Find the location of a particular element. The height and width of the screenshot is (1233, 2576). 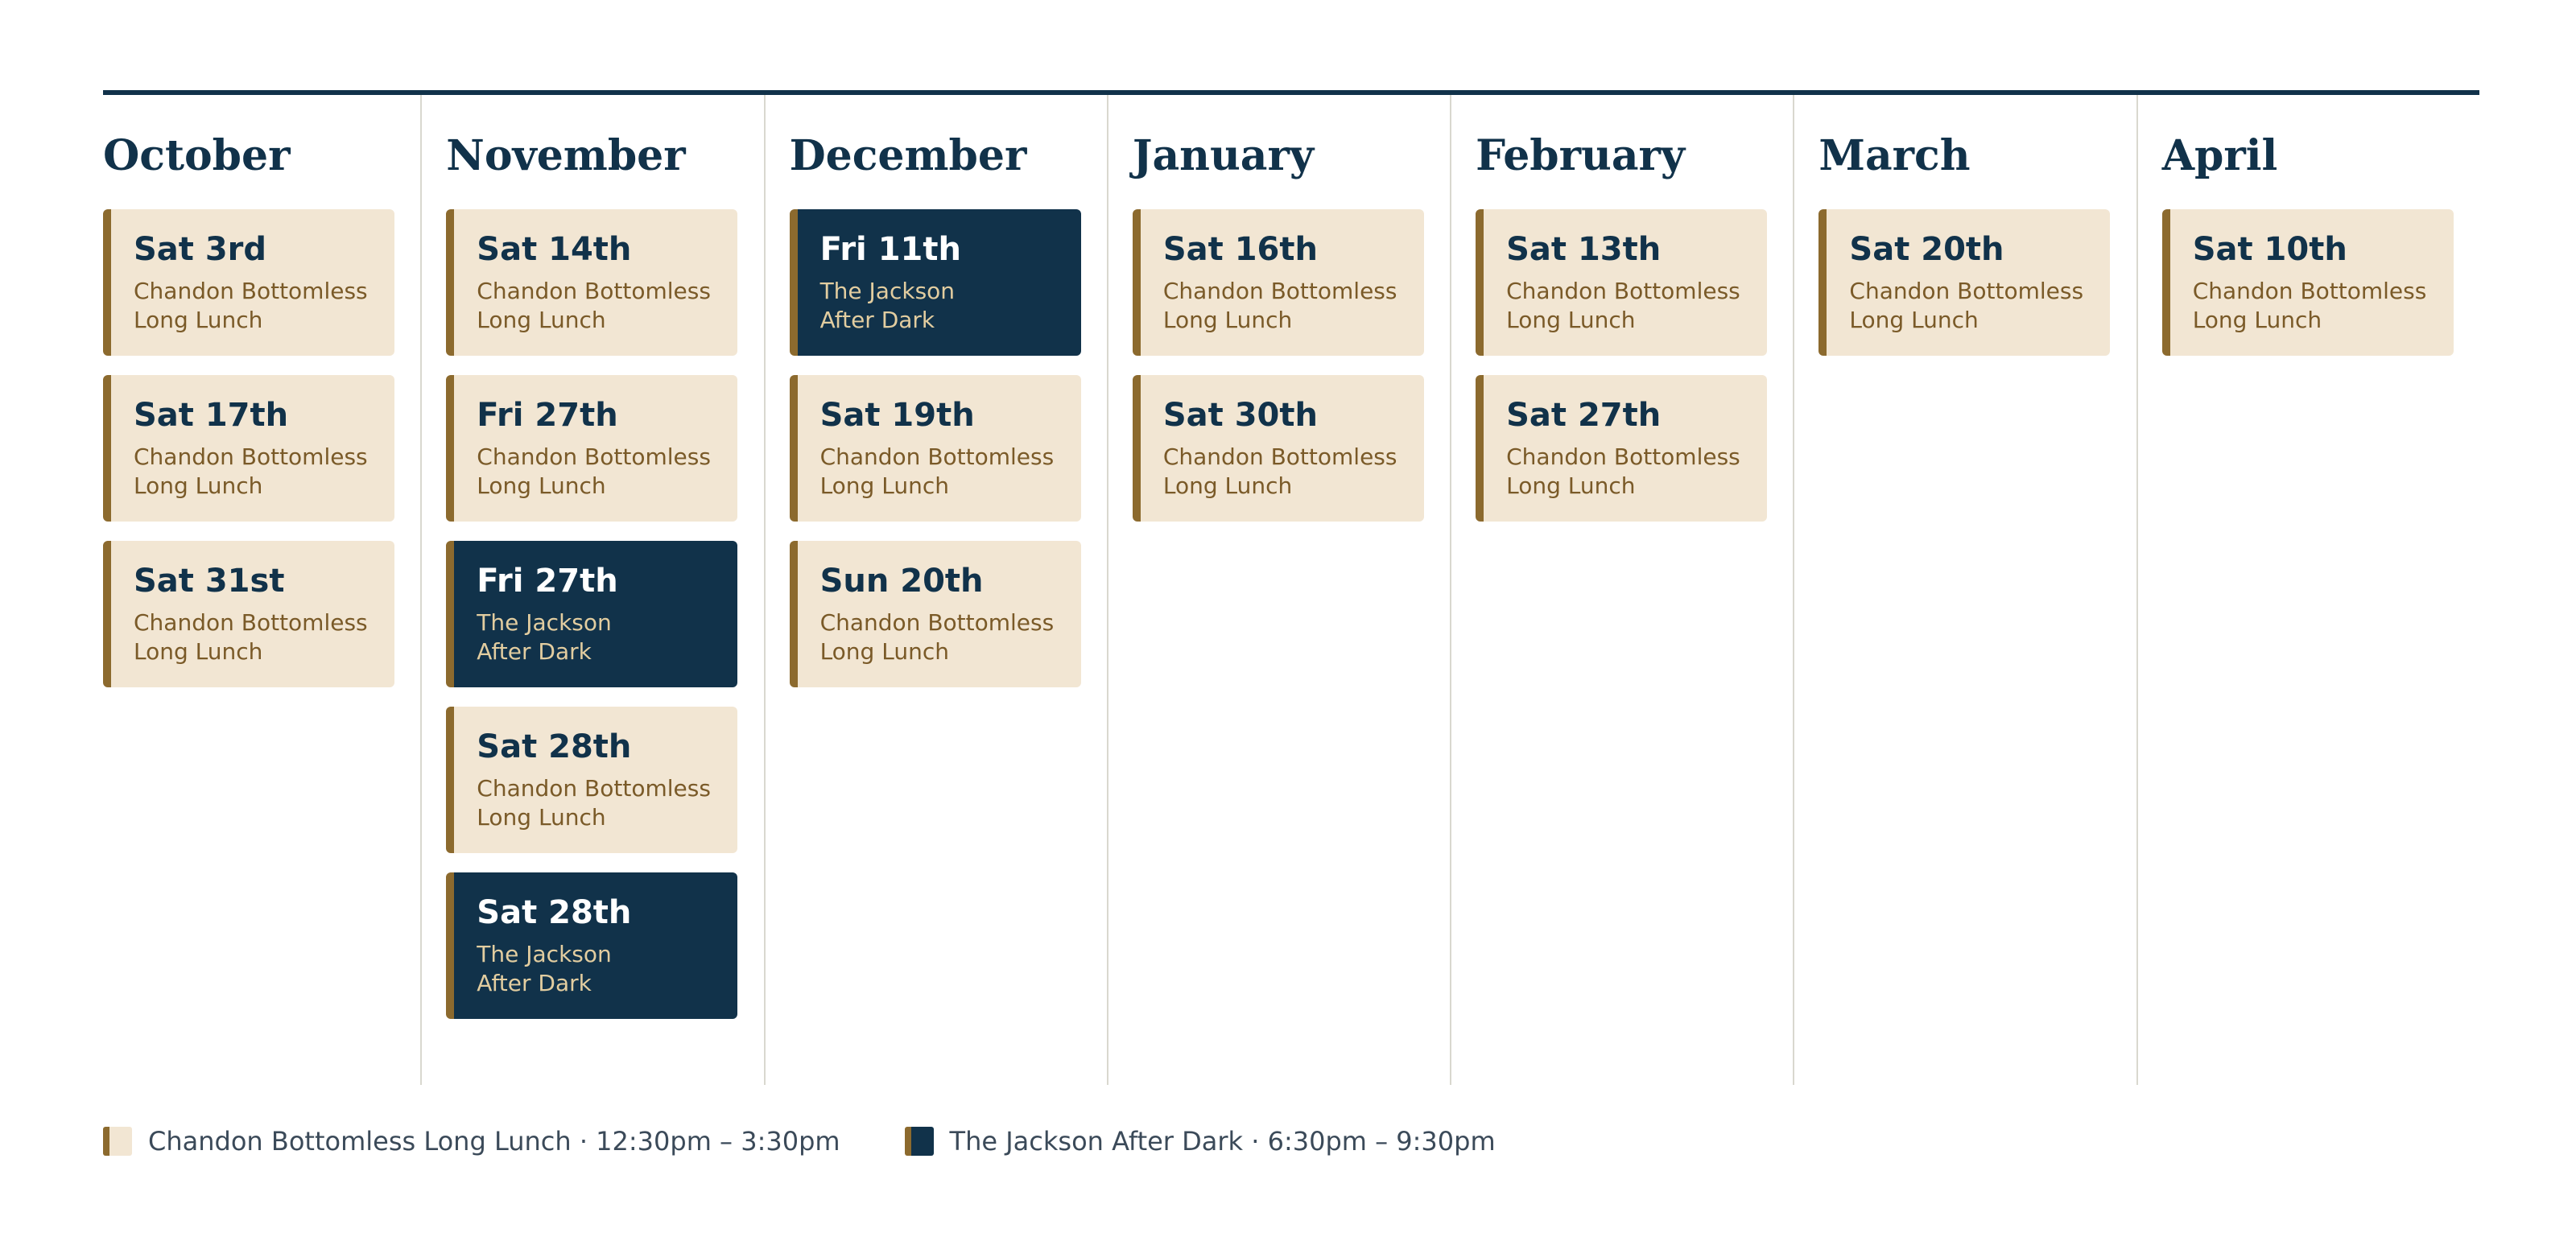

after-dark-swatch-icon is located at coordinates (919, 1141).